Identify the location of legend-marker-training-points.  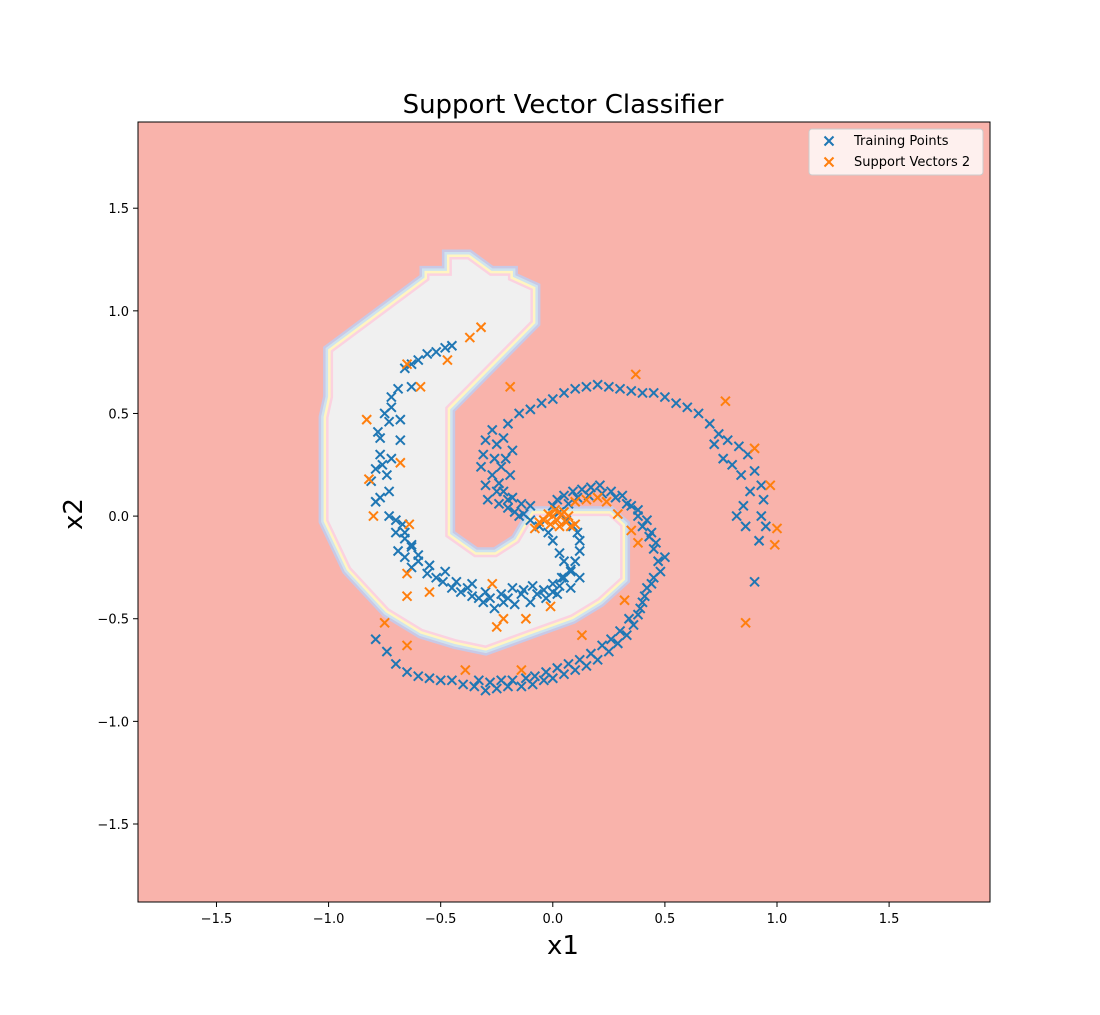
(829, 141).